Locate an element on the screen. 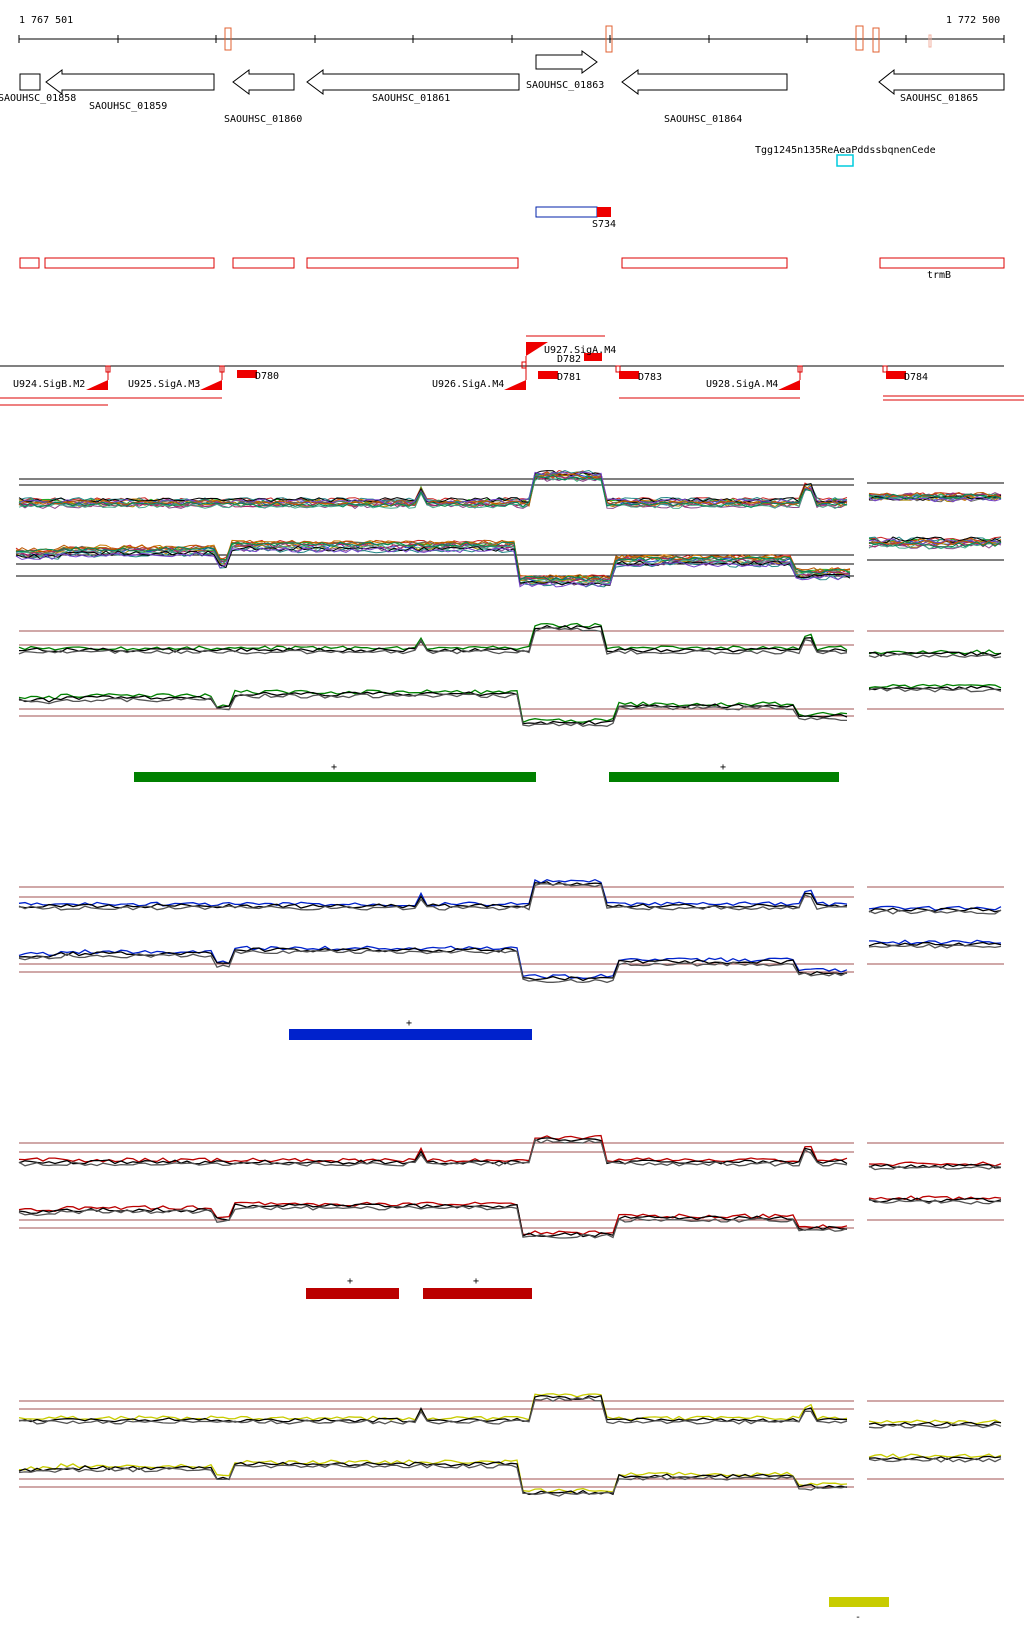 This screenshot has width=1024, height=1640. gene-label: SAOUHSC_01858 is located at coordinates (38, 98).